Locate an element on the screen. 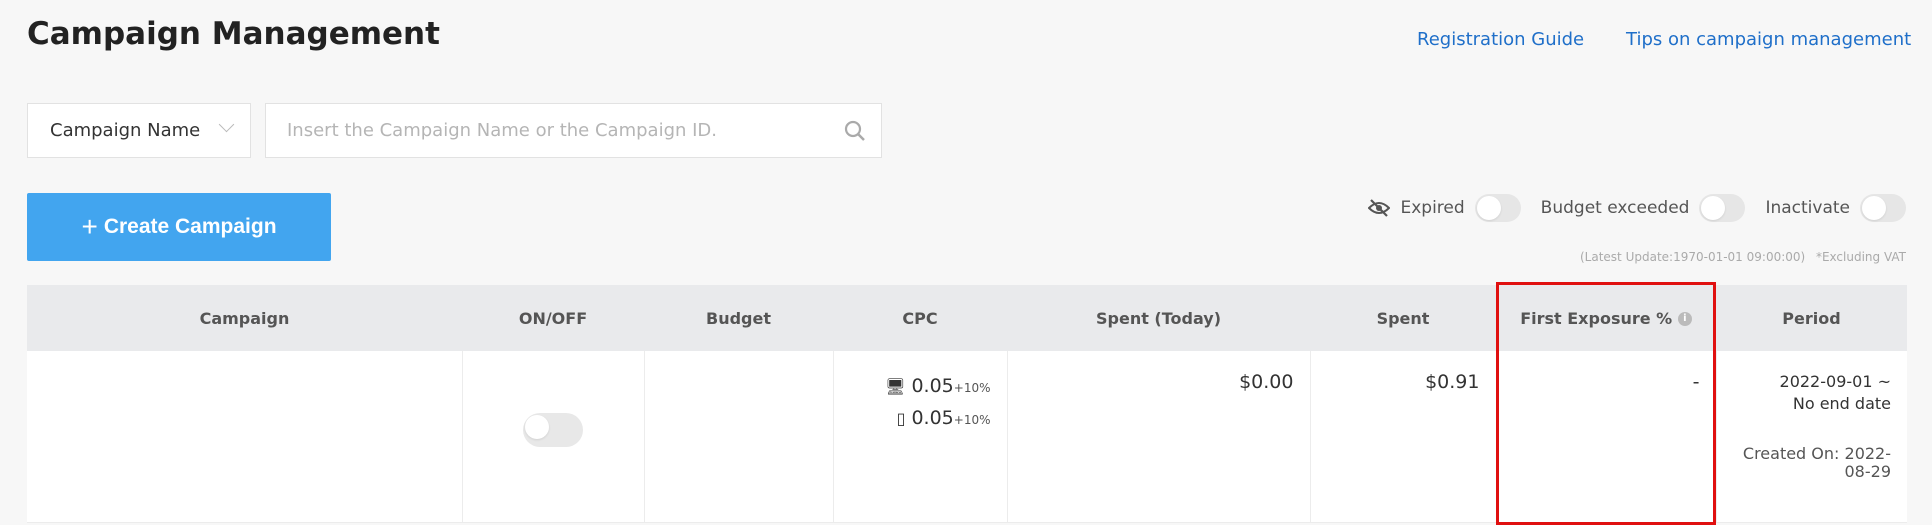 The width and height of the screenshot is (1932, 525). col-cpc: CPC is located at coordinates (920, 318).